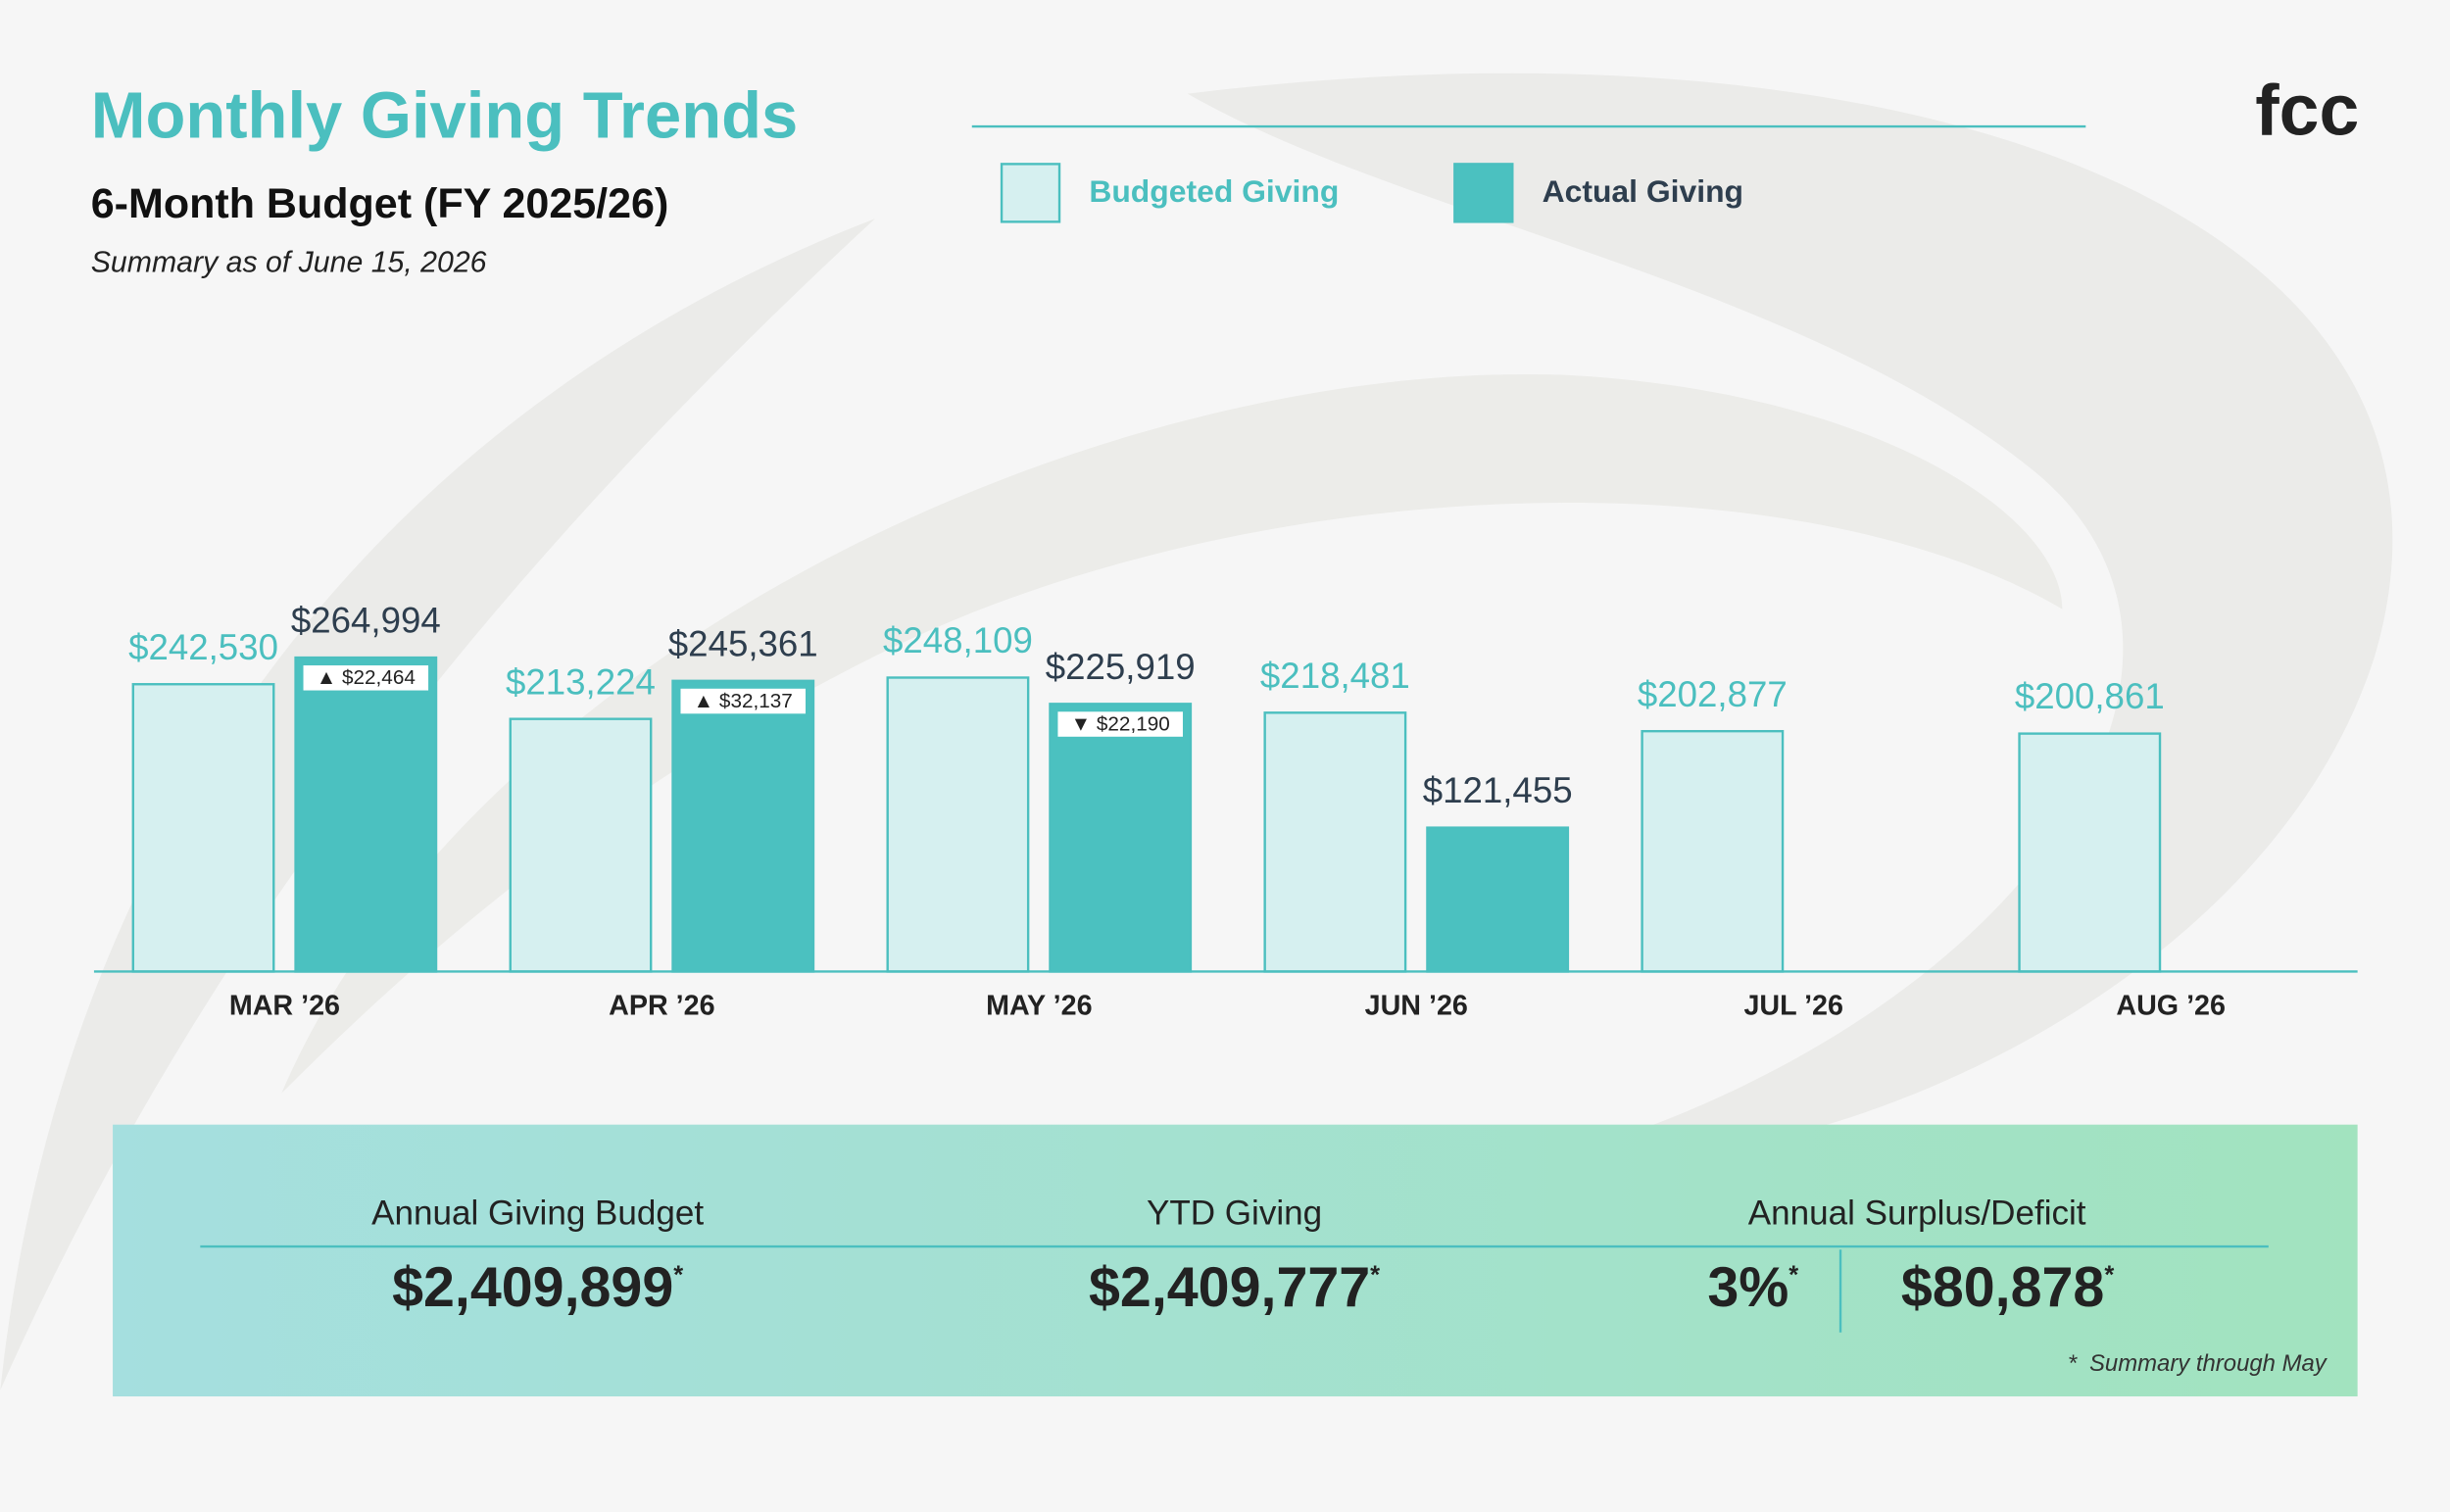 The width and height of the screenshot is (2450, 1512). What do you see at coordinates (2208, 1364) in the screenshot?
I see `footnote-text: Summary through May` at bounding box center [2208, 1364].